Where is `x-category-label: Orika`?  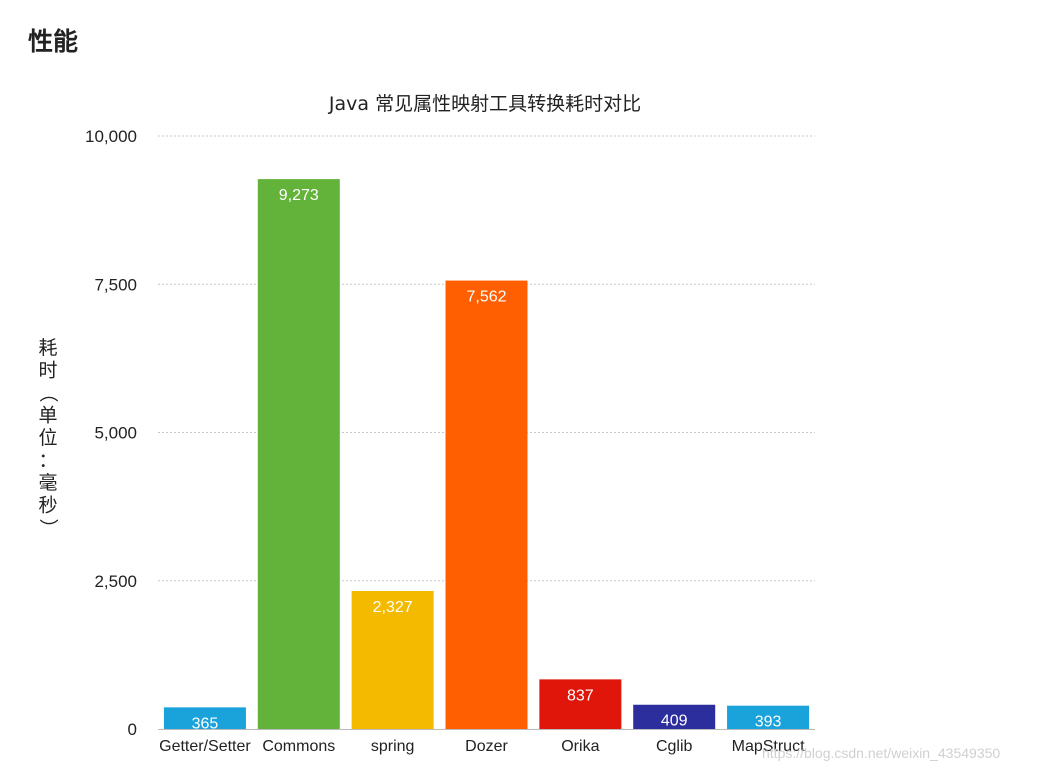
x-category-label: Orika is located at coordinates (580, 746).